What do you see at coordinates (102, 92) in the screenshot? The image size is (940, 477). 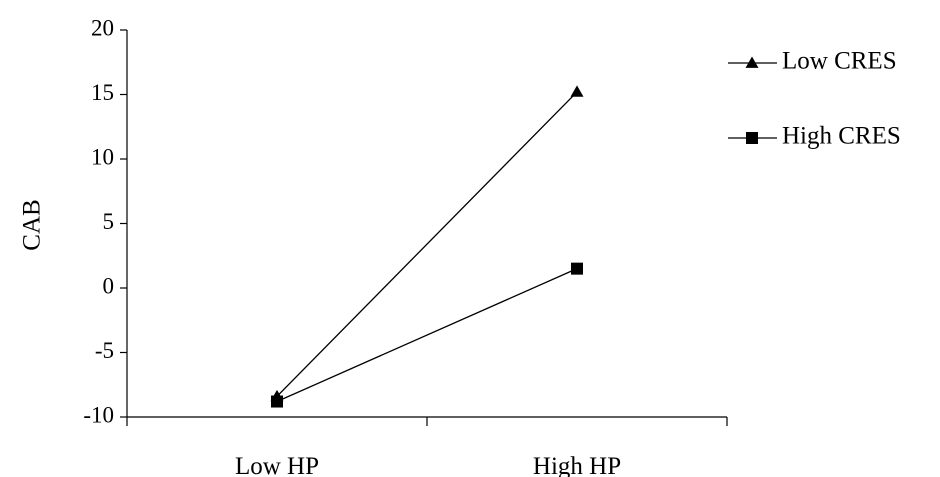 I see `y-tick-label: 15` at bounding box center [102, 92].